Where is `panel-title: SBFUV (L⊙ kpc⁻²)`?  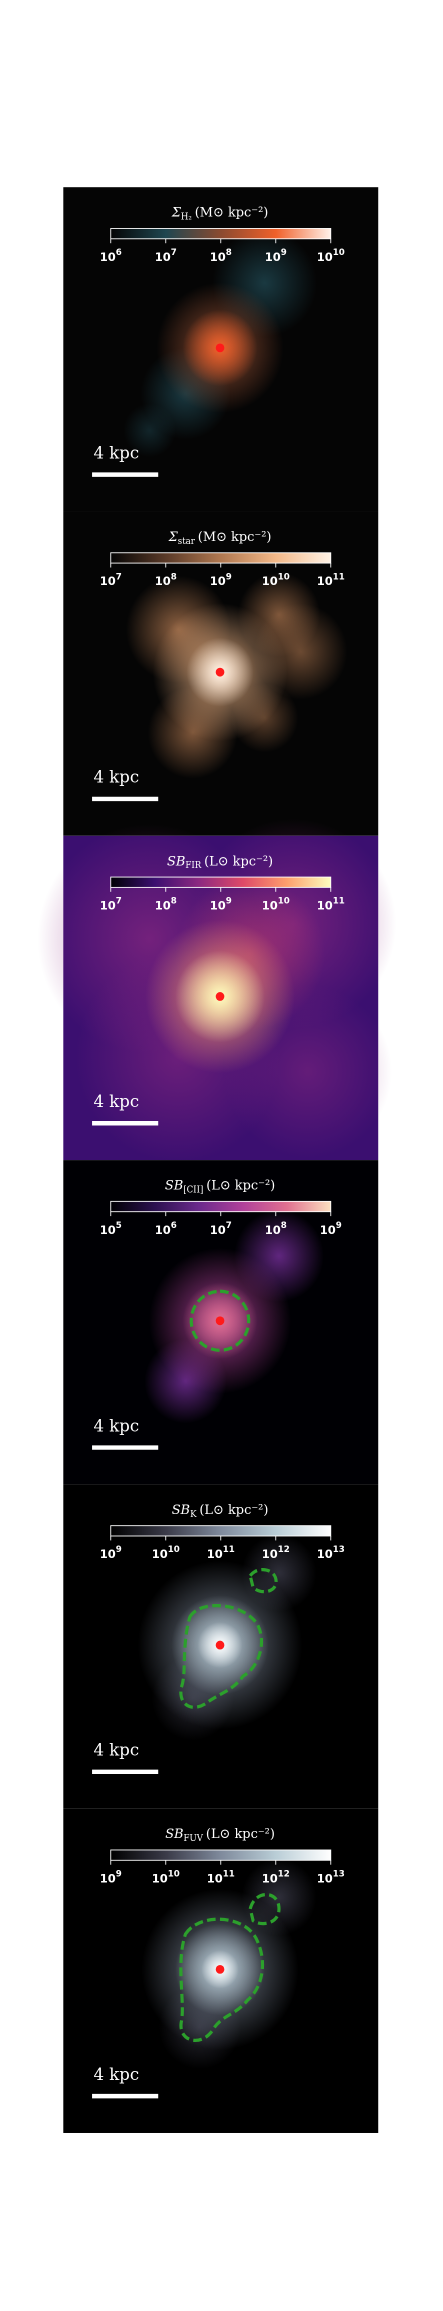
panel-title: SBFUV (L⊙ kpc⁻²) is located at coordinates (220, 1835).